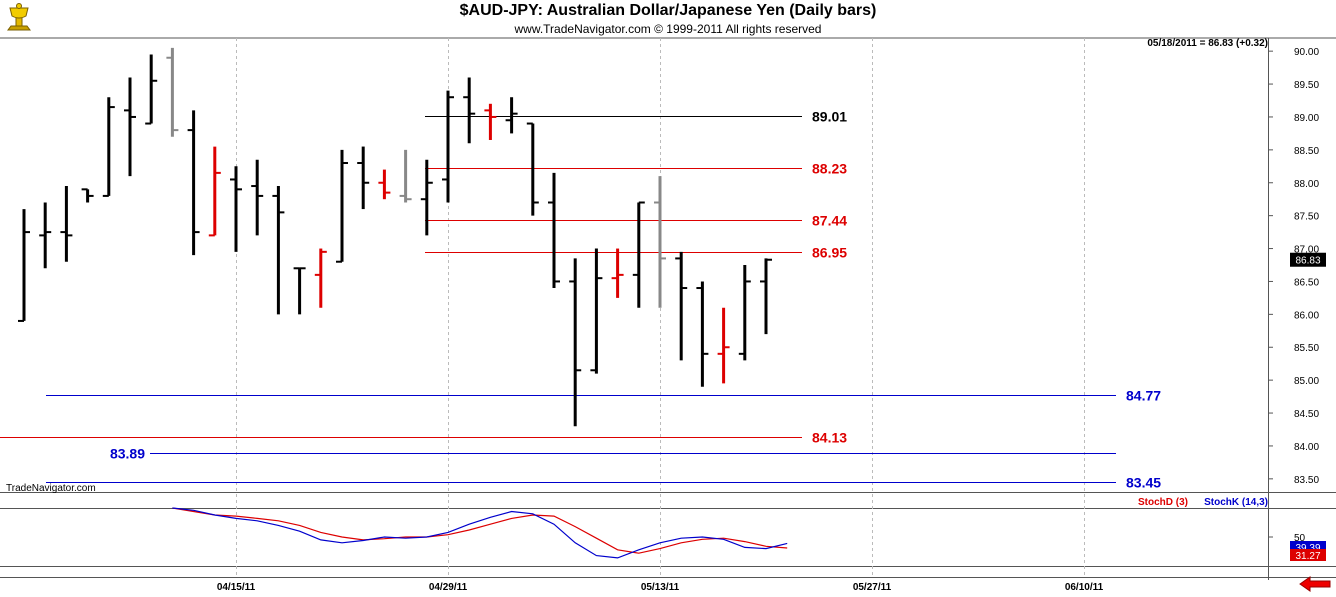 The height and width of the screenshot is (597, 1336). Describe the element at coordinates (480, 530) in the screenshot. I see `stoch-d-line` at that location.